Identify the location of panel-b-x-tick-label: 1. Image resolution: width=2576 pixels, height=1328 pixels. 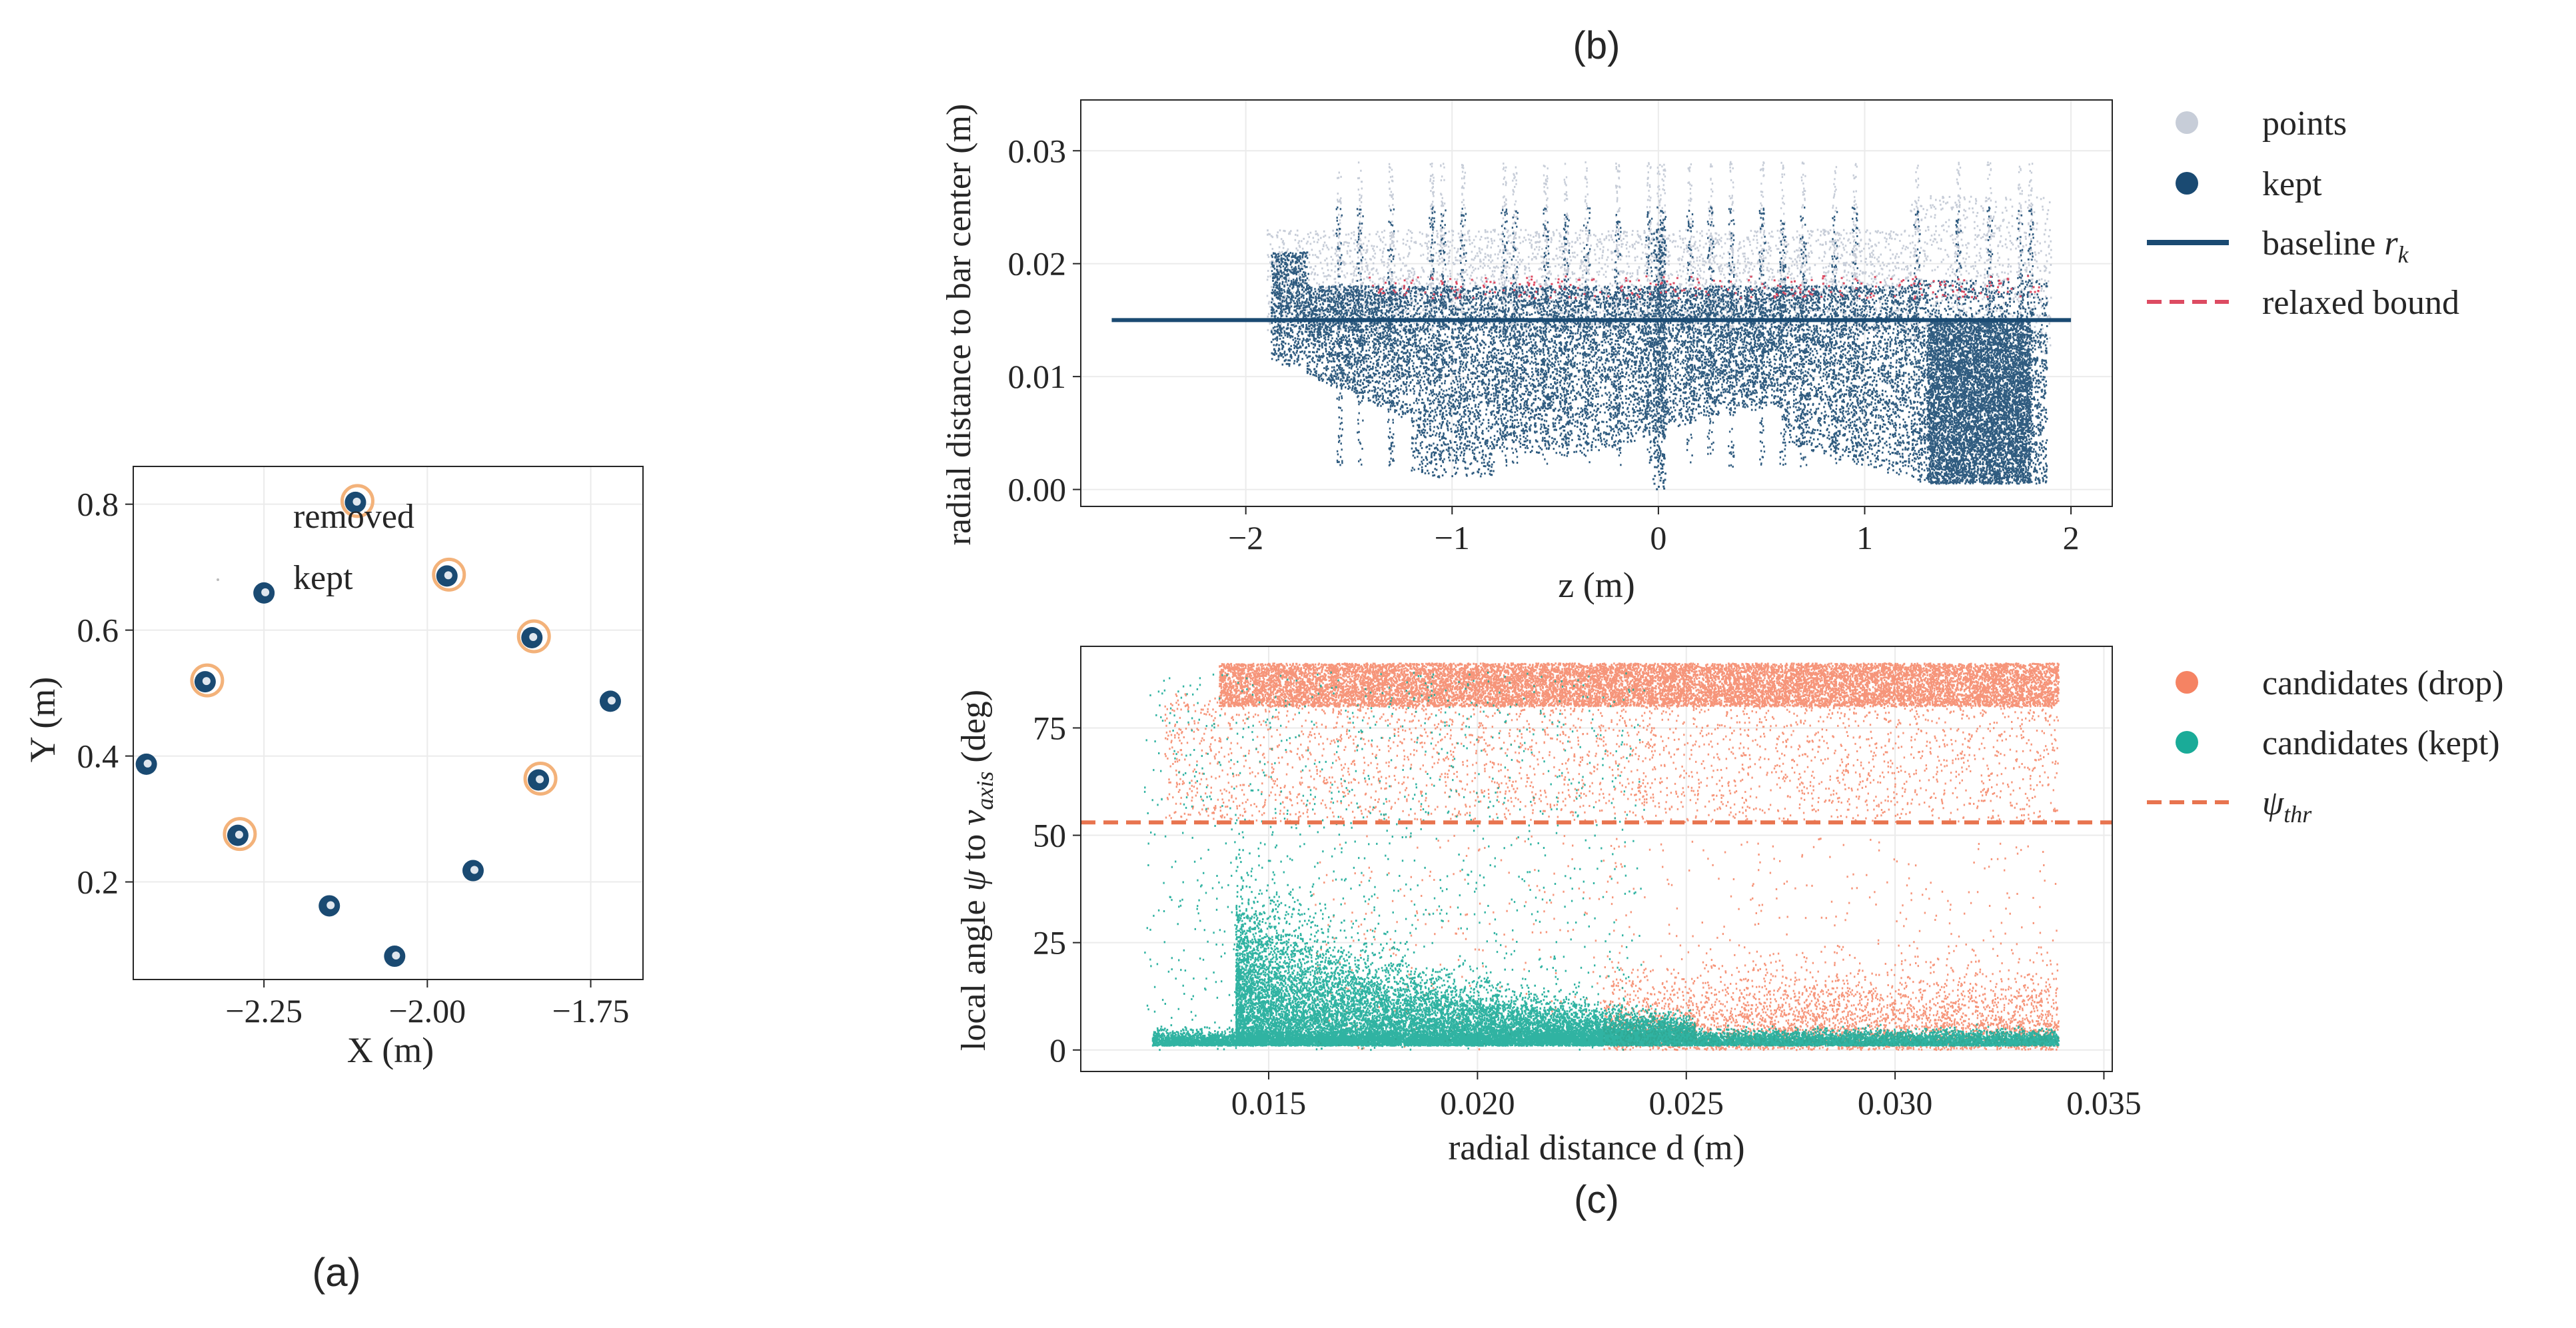
(1865, 537).